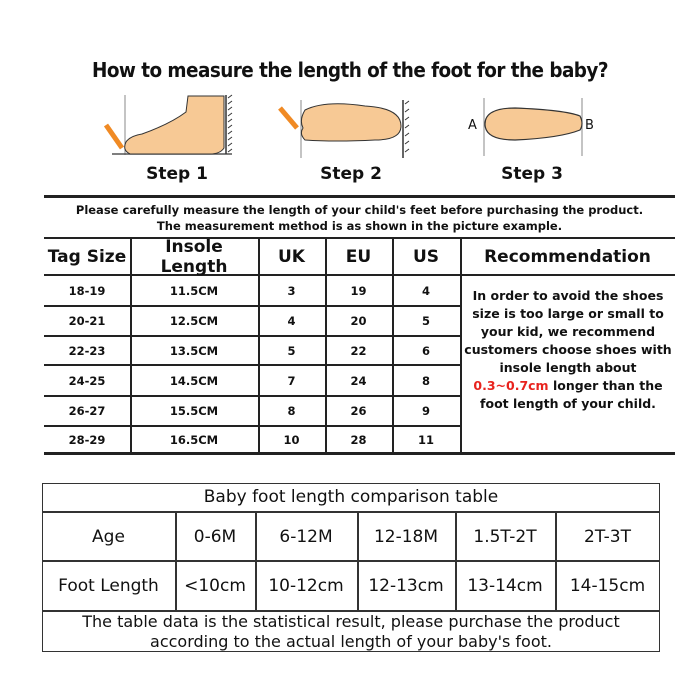 The width and height of the screenshot is (700, 700). Describe the element at coordinates (589, 125) in the screenshot. I see `point-b-label: B` at that location.